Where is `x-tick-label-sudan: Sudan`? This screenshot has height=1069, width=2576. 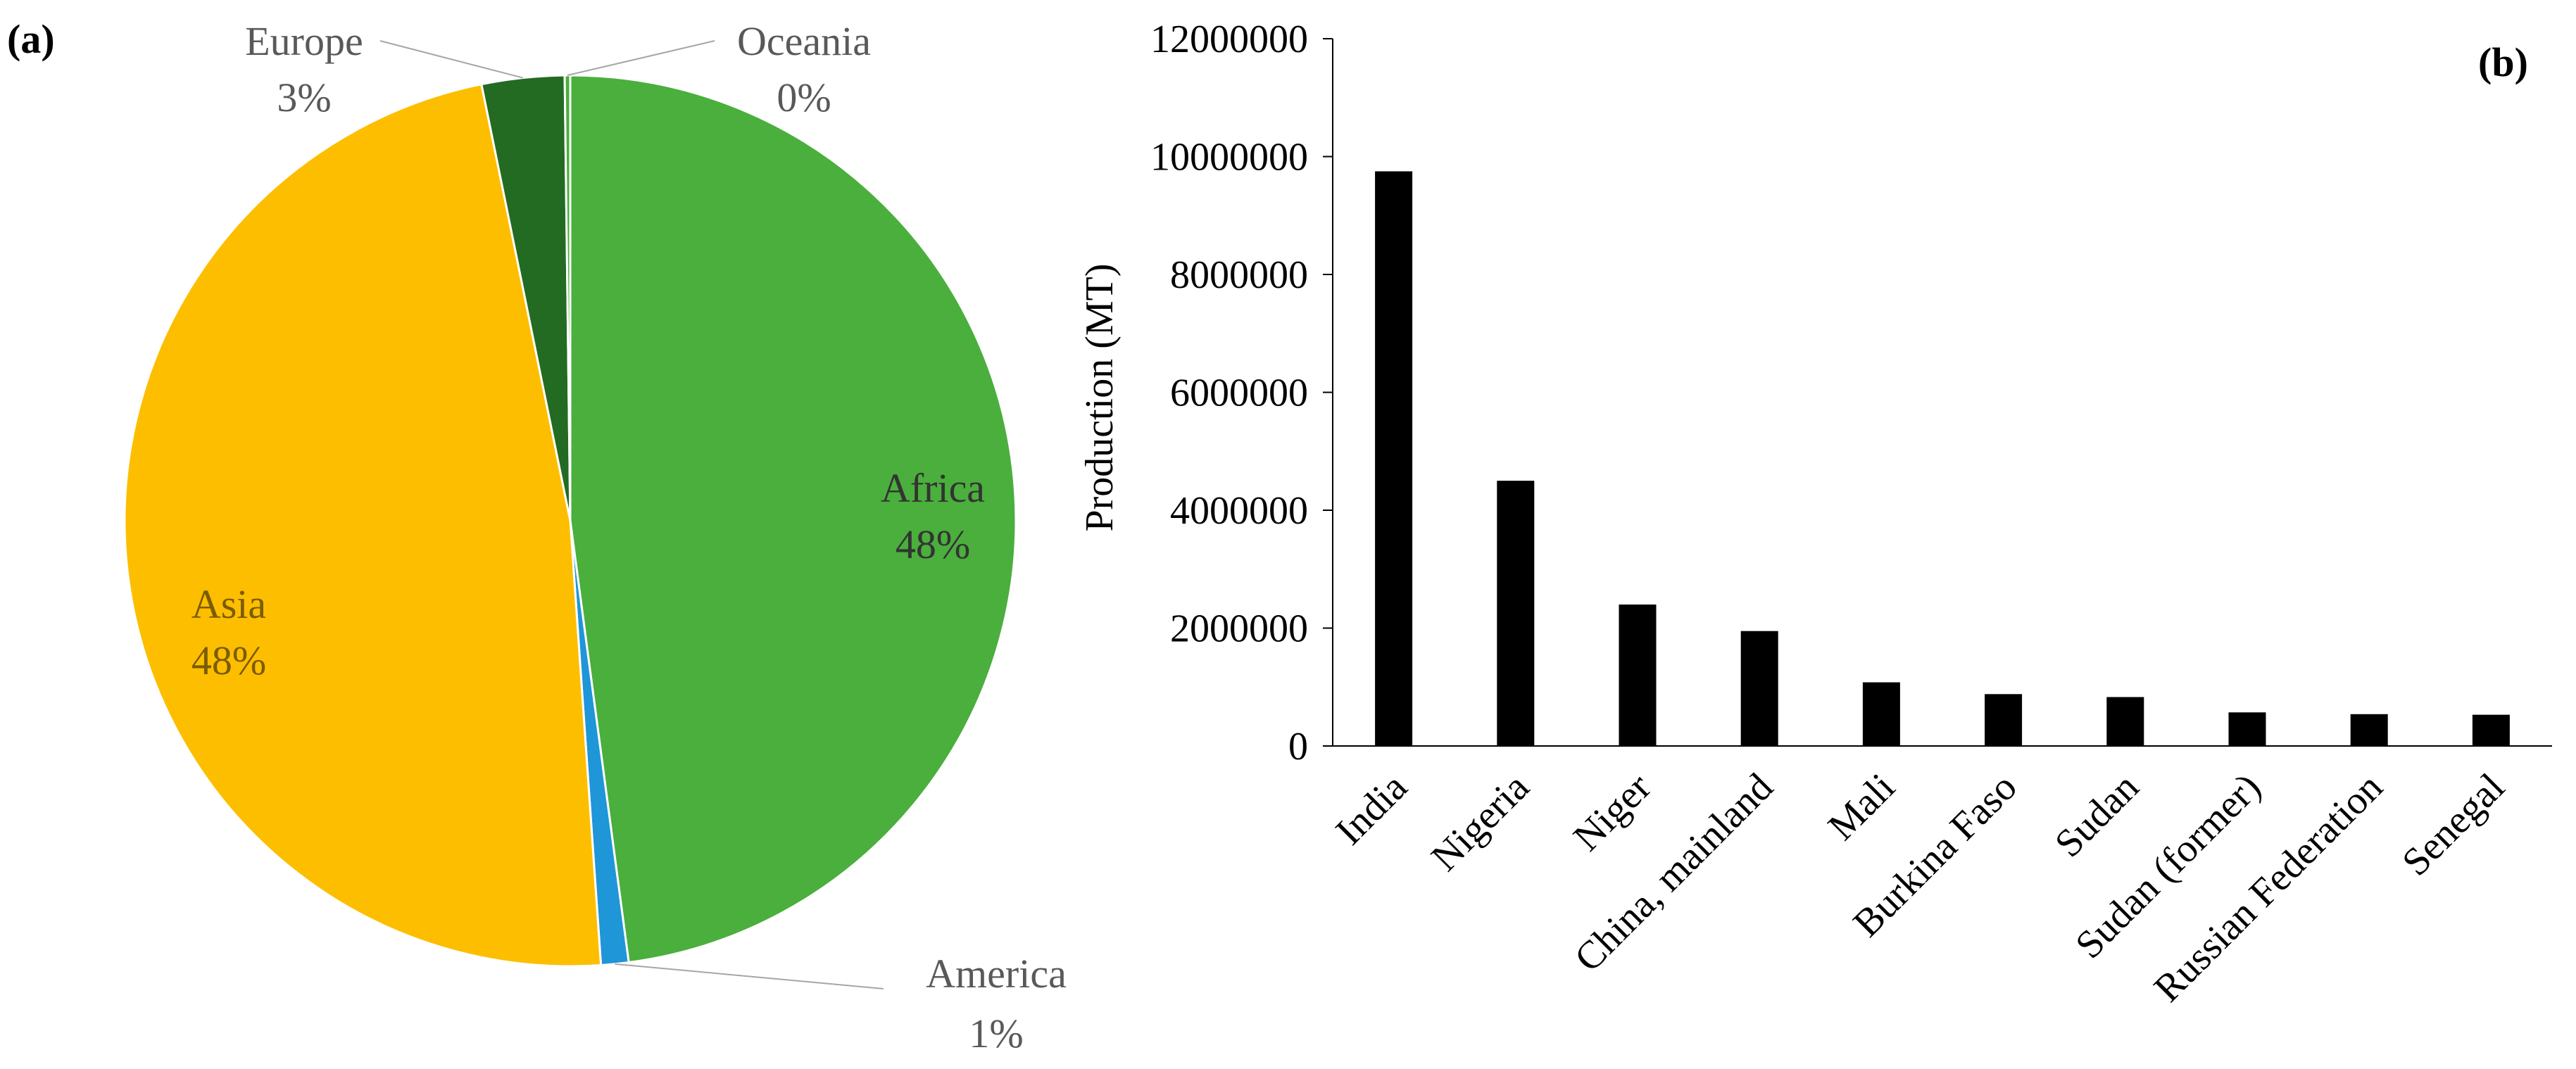
x-tick-label-sudan: Sudan is located at coordinates (2097, 815).